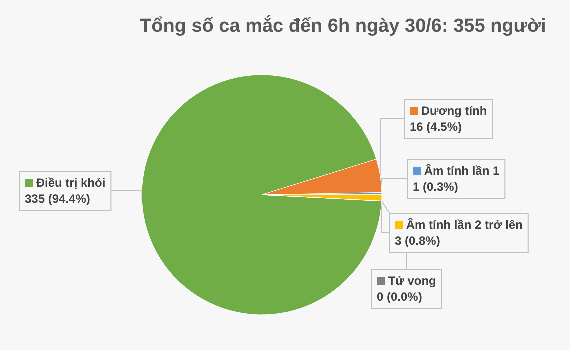  What do you see at coordinates (460, 171) in the screenshot?
I see `legend-label: Âm tính lần 1` at bounding box center [460, 171].